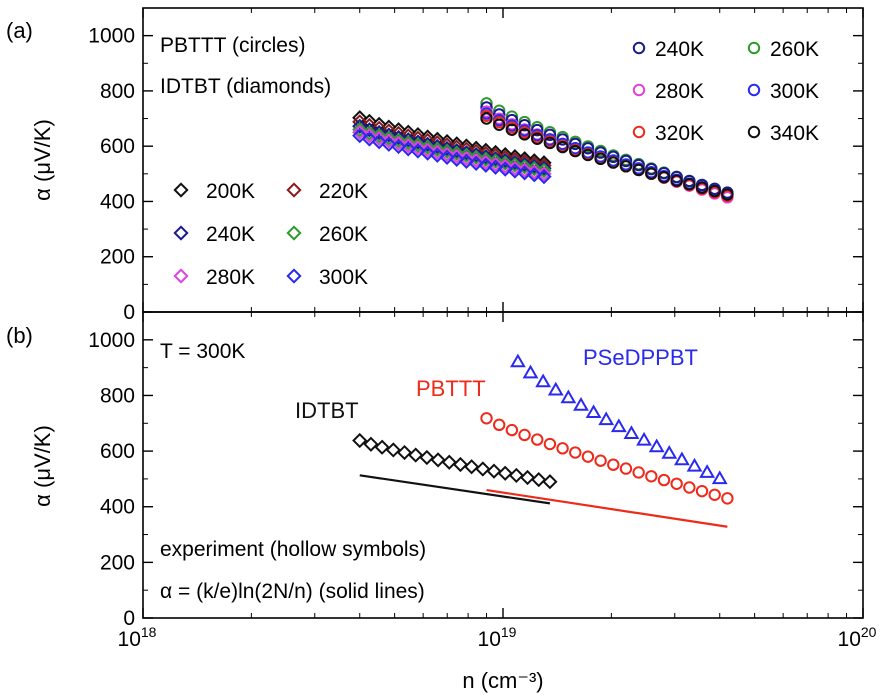 This screenshot has width=894, height=695. Describe the element at coordinates (117, 201) in the screenshot. I see `y-tick-label: 400` at that location.